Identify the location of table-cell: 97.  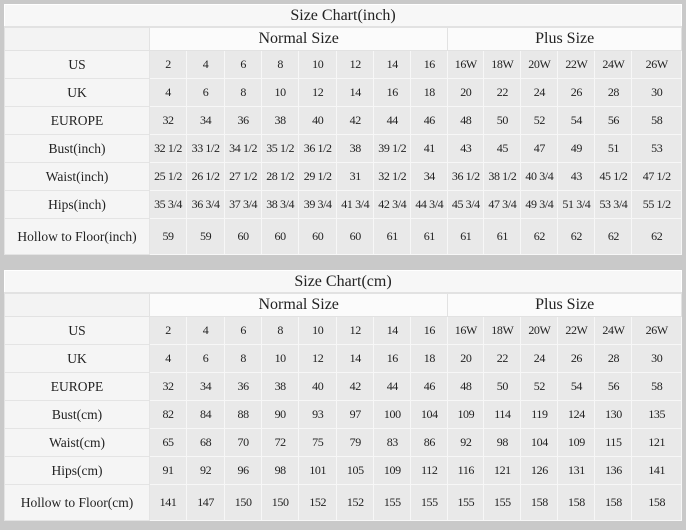
(355, 414).